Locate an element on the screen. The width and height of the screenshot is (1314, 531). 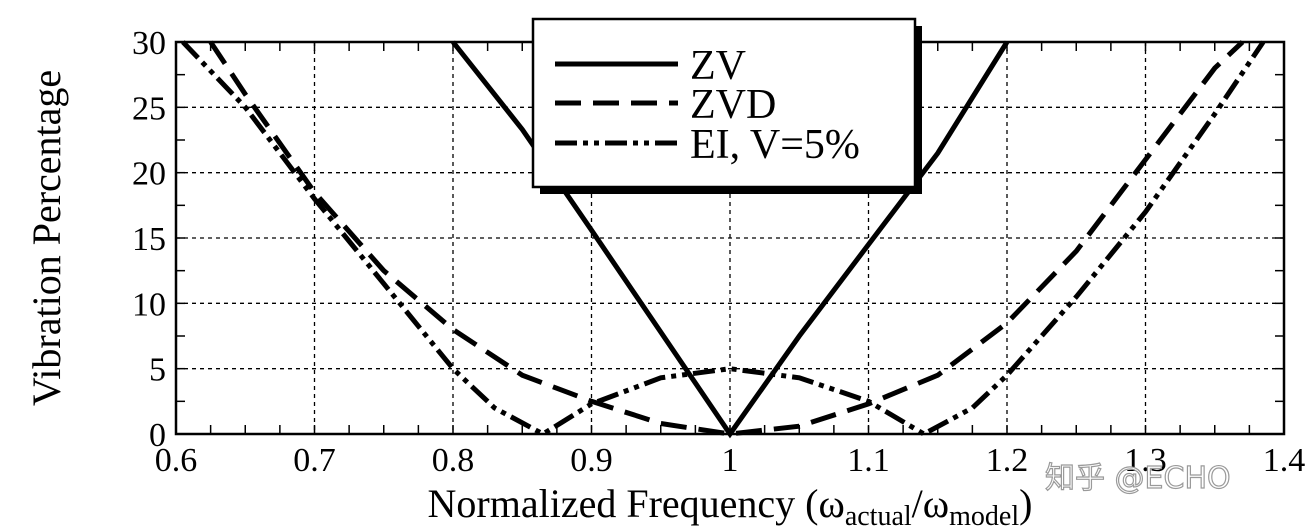
x-tick-label: 1.3 is located at coordinates (1145, 460).